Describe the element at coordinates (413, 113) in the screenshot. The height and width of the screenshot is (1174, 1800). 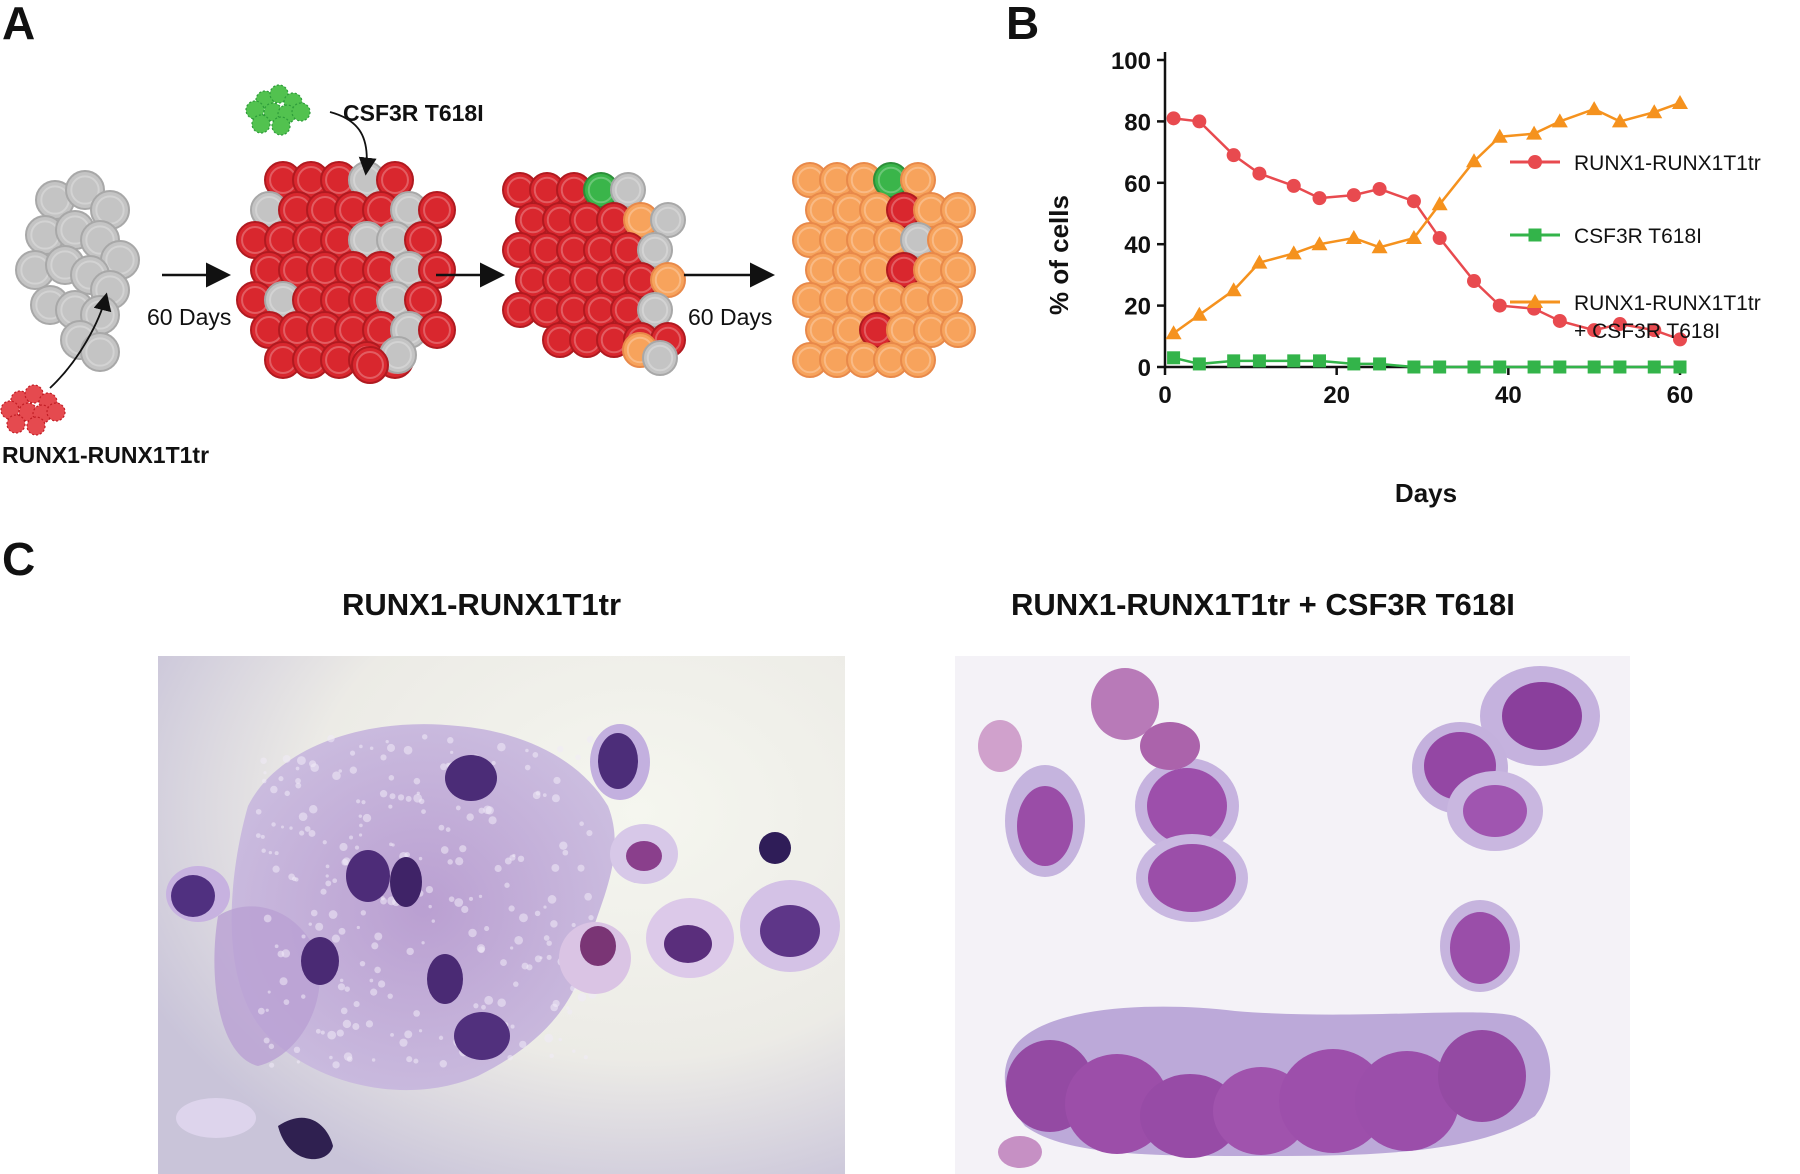
I see `csf3r-label: CSF3R T618I` at that location.